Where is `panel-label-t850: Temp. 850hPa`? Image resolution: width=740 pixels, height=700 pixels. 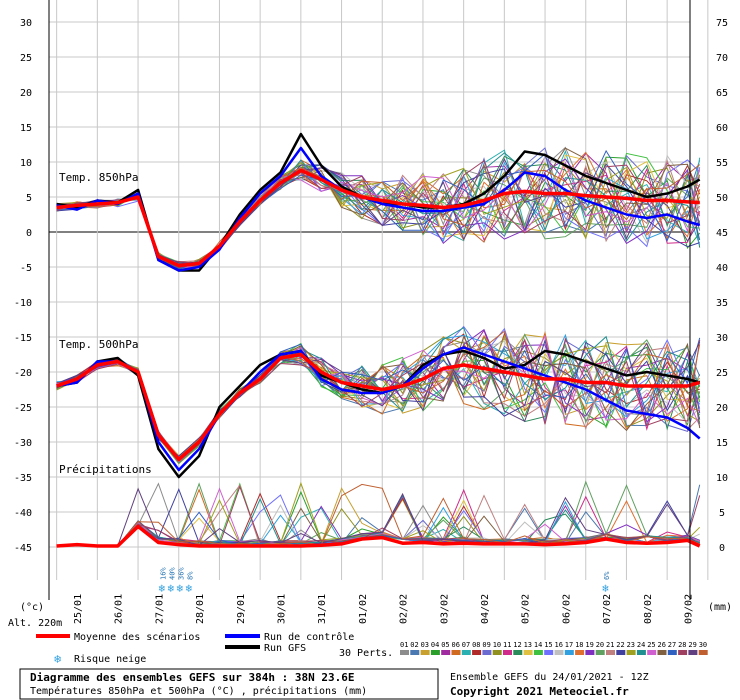
panel-label-t850: Temp. 850hPa is located at coordinates (98, 177).